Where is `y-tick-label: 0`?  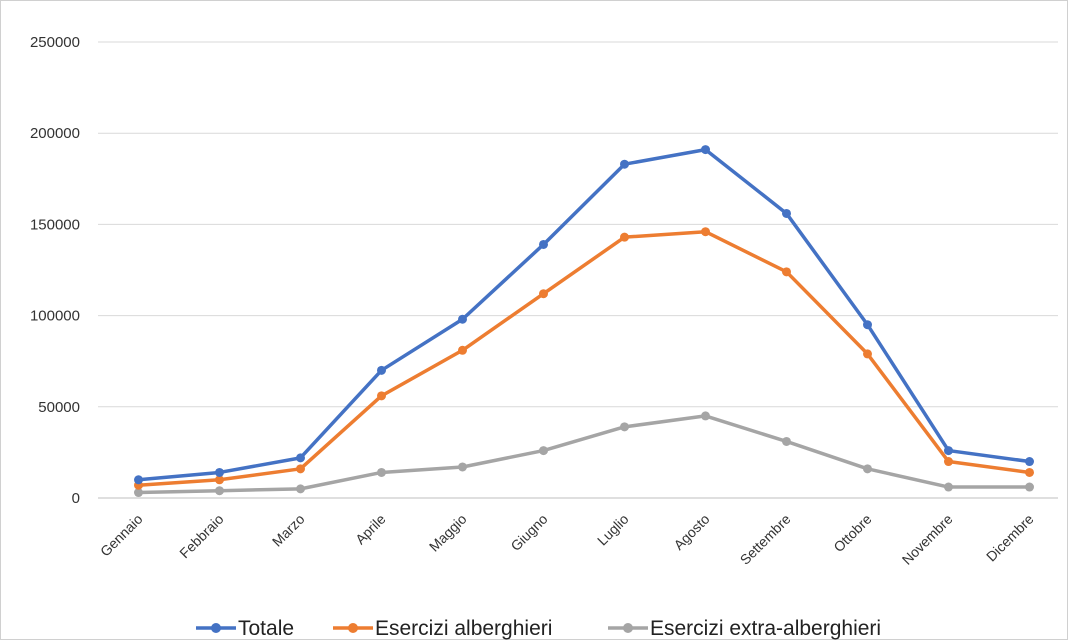 y-tick-label: 0 is located at coordinates (76, 498).